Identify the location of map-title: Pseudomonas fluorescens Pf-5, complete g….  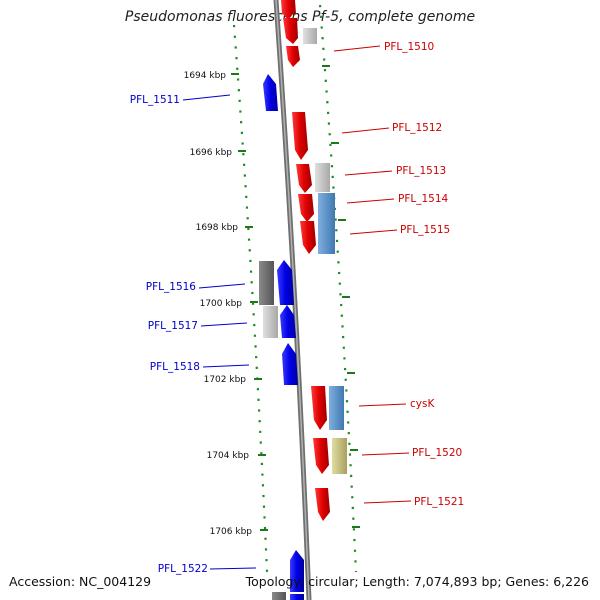
(300, 17).